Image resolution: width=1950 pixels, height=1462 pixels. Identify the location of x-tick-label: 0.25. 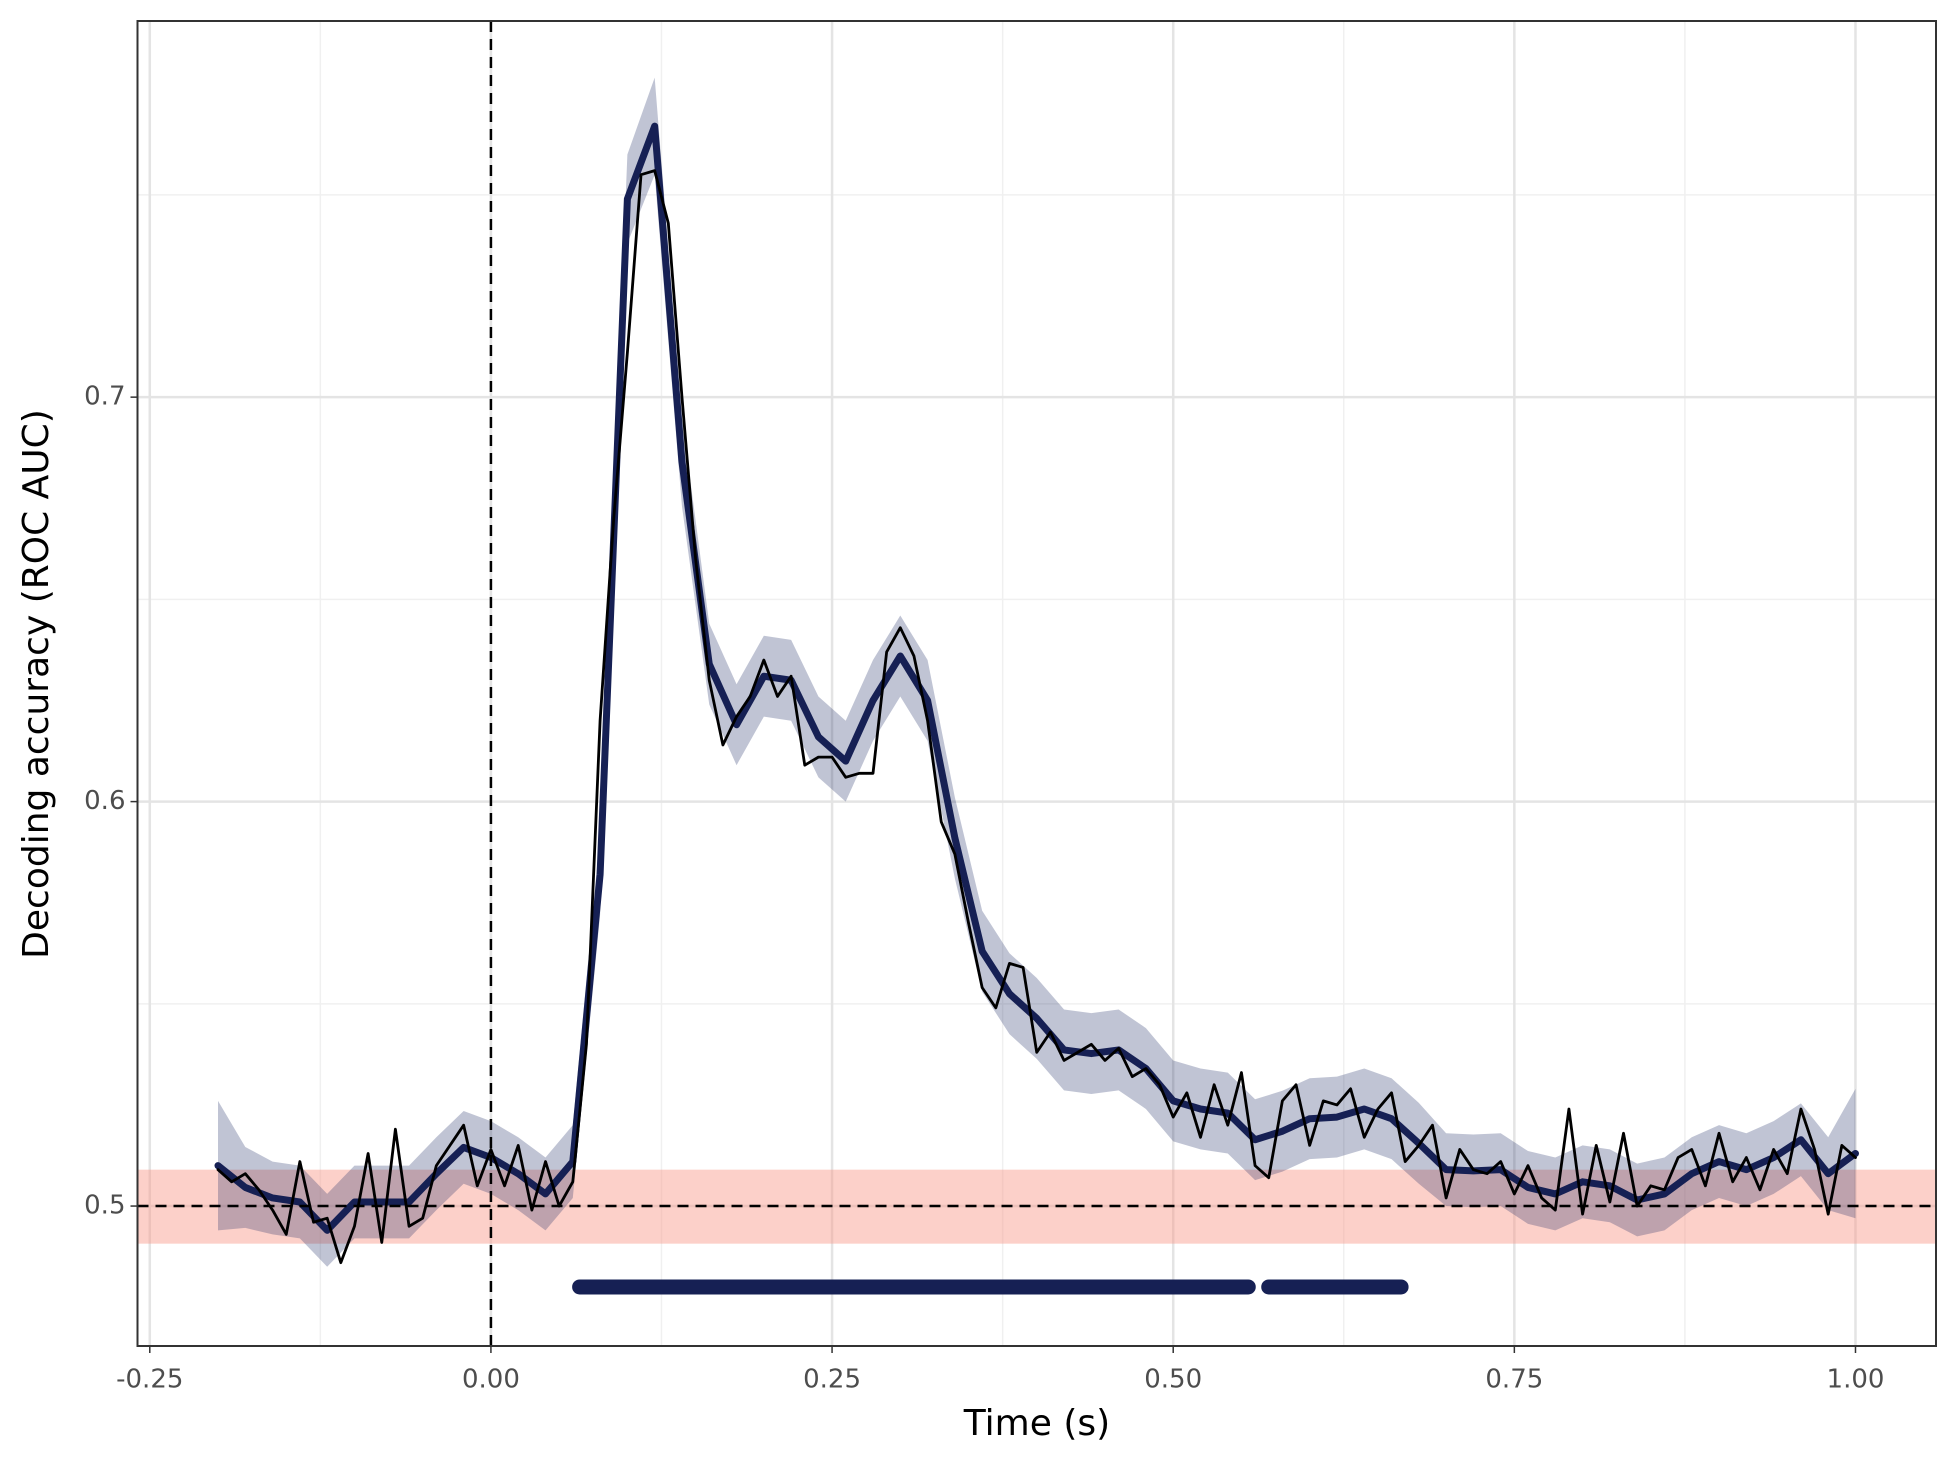
(832, 1380).